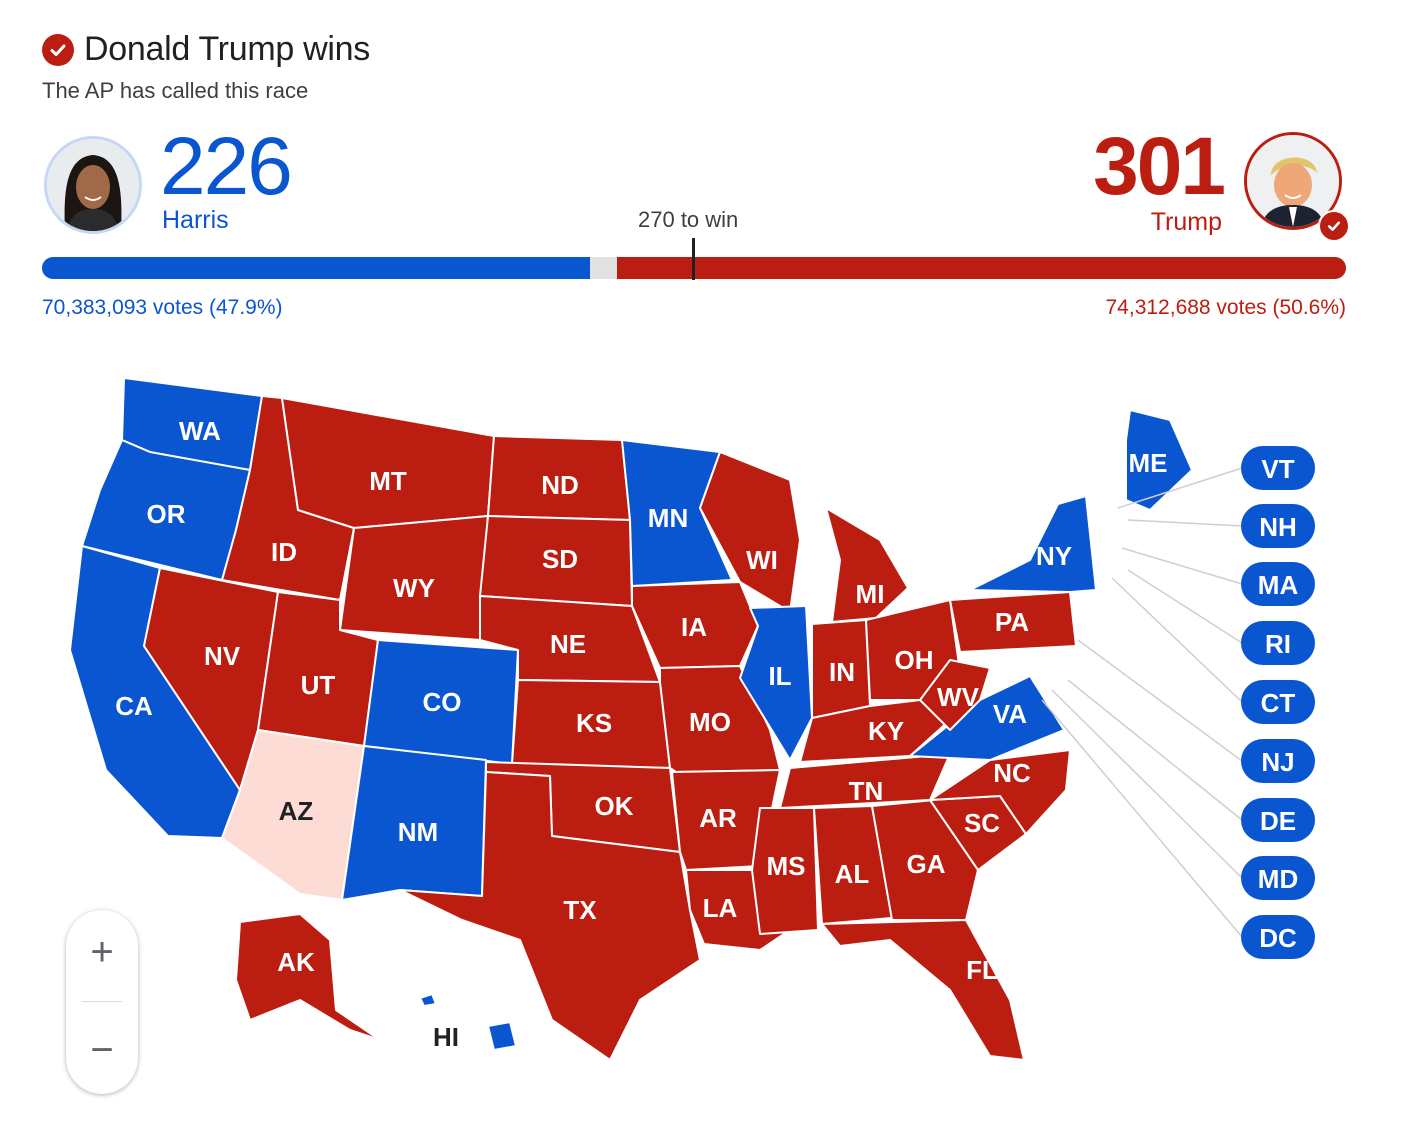 The image size is (1426, 1128). What do you see at coordinates (1334, 226) in the screenshot?
I see `winner-check-icon` at bounding box center [1334, 226].